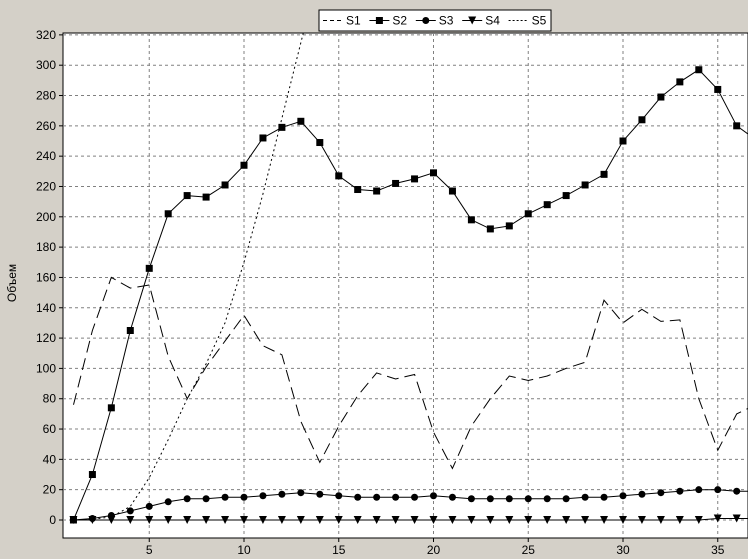  I want to click on x-tick-label: 20, so click(434, 550).